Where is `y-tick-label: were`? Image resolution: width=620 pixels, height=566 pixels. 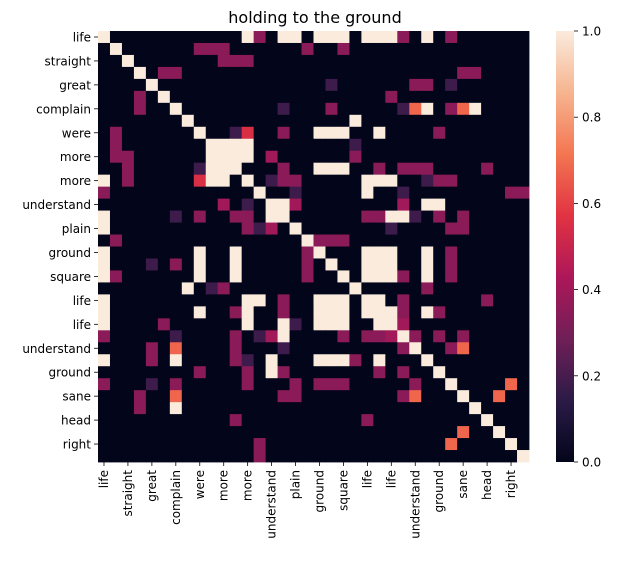
y-tick-label: were is located at coordinates (76, 133).